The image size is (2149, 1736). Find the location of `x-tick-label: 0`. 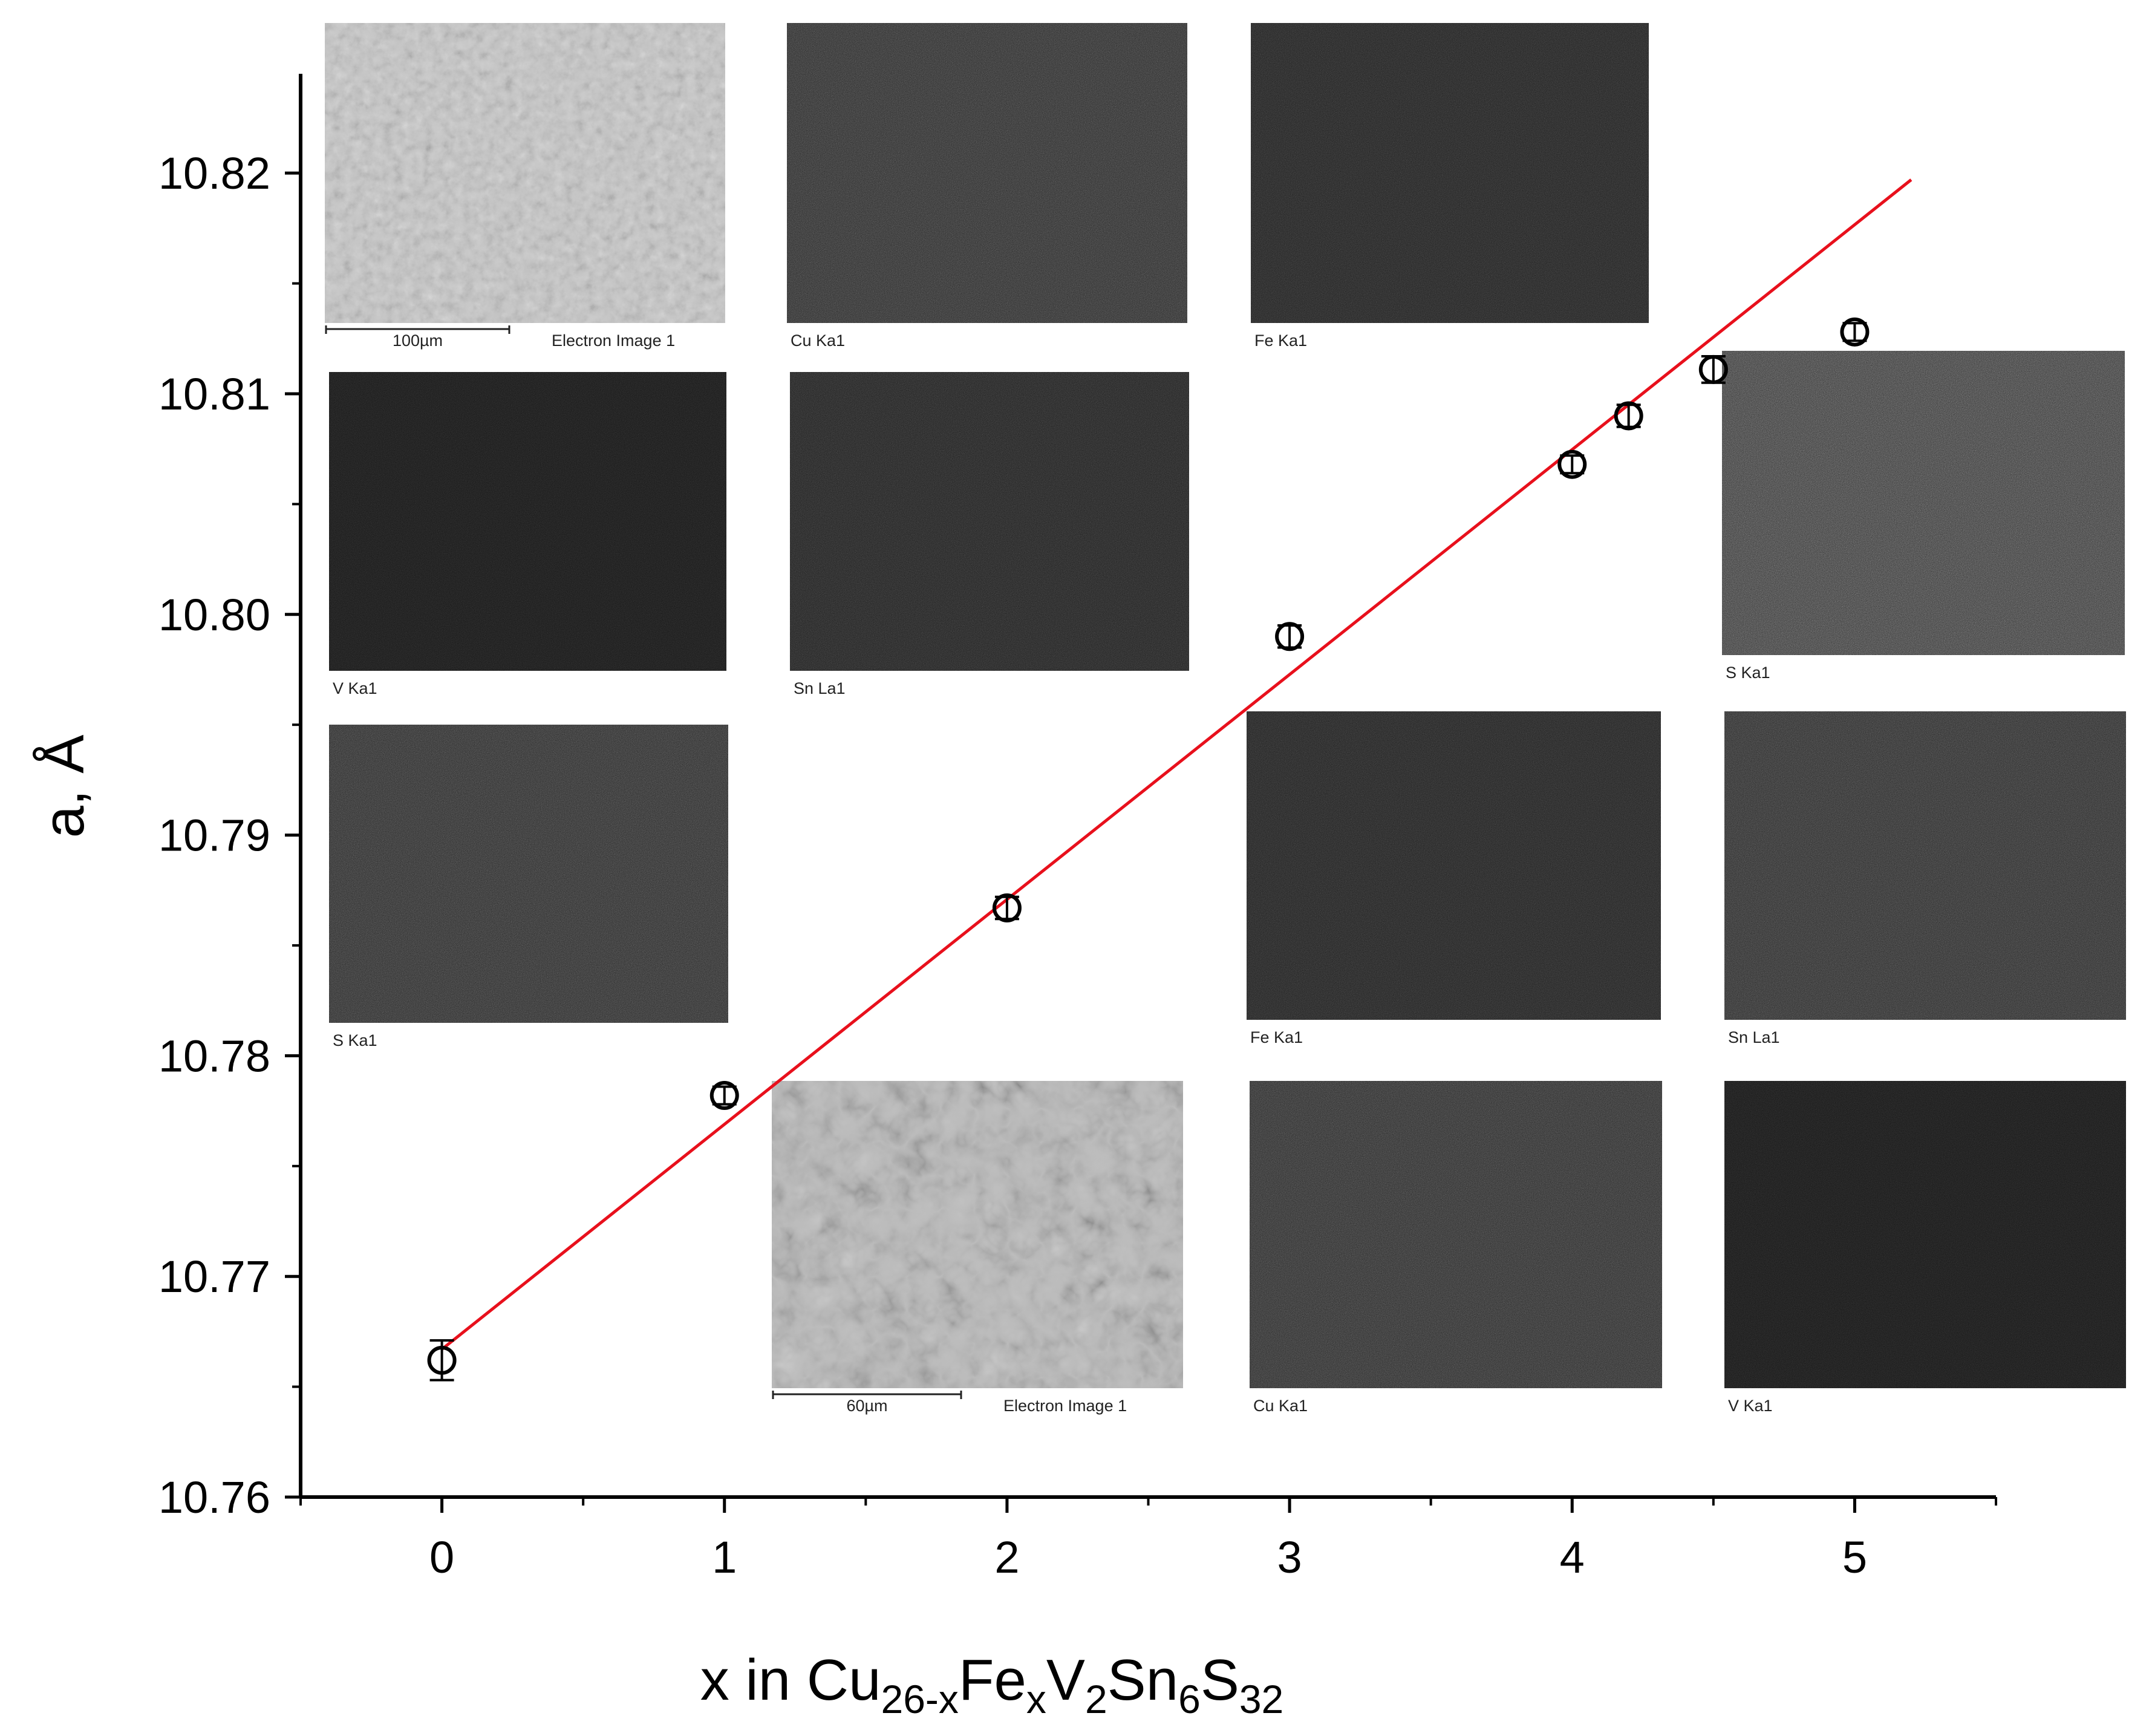

x-tick-label: 0 is located at coordinates (441, 1557).